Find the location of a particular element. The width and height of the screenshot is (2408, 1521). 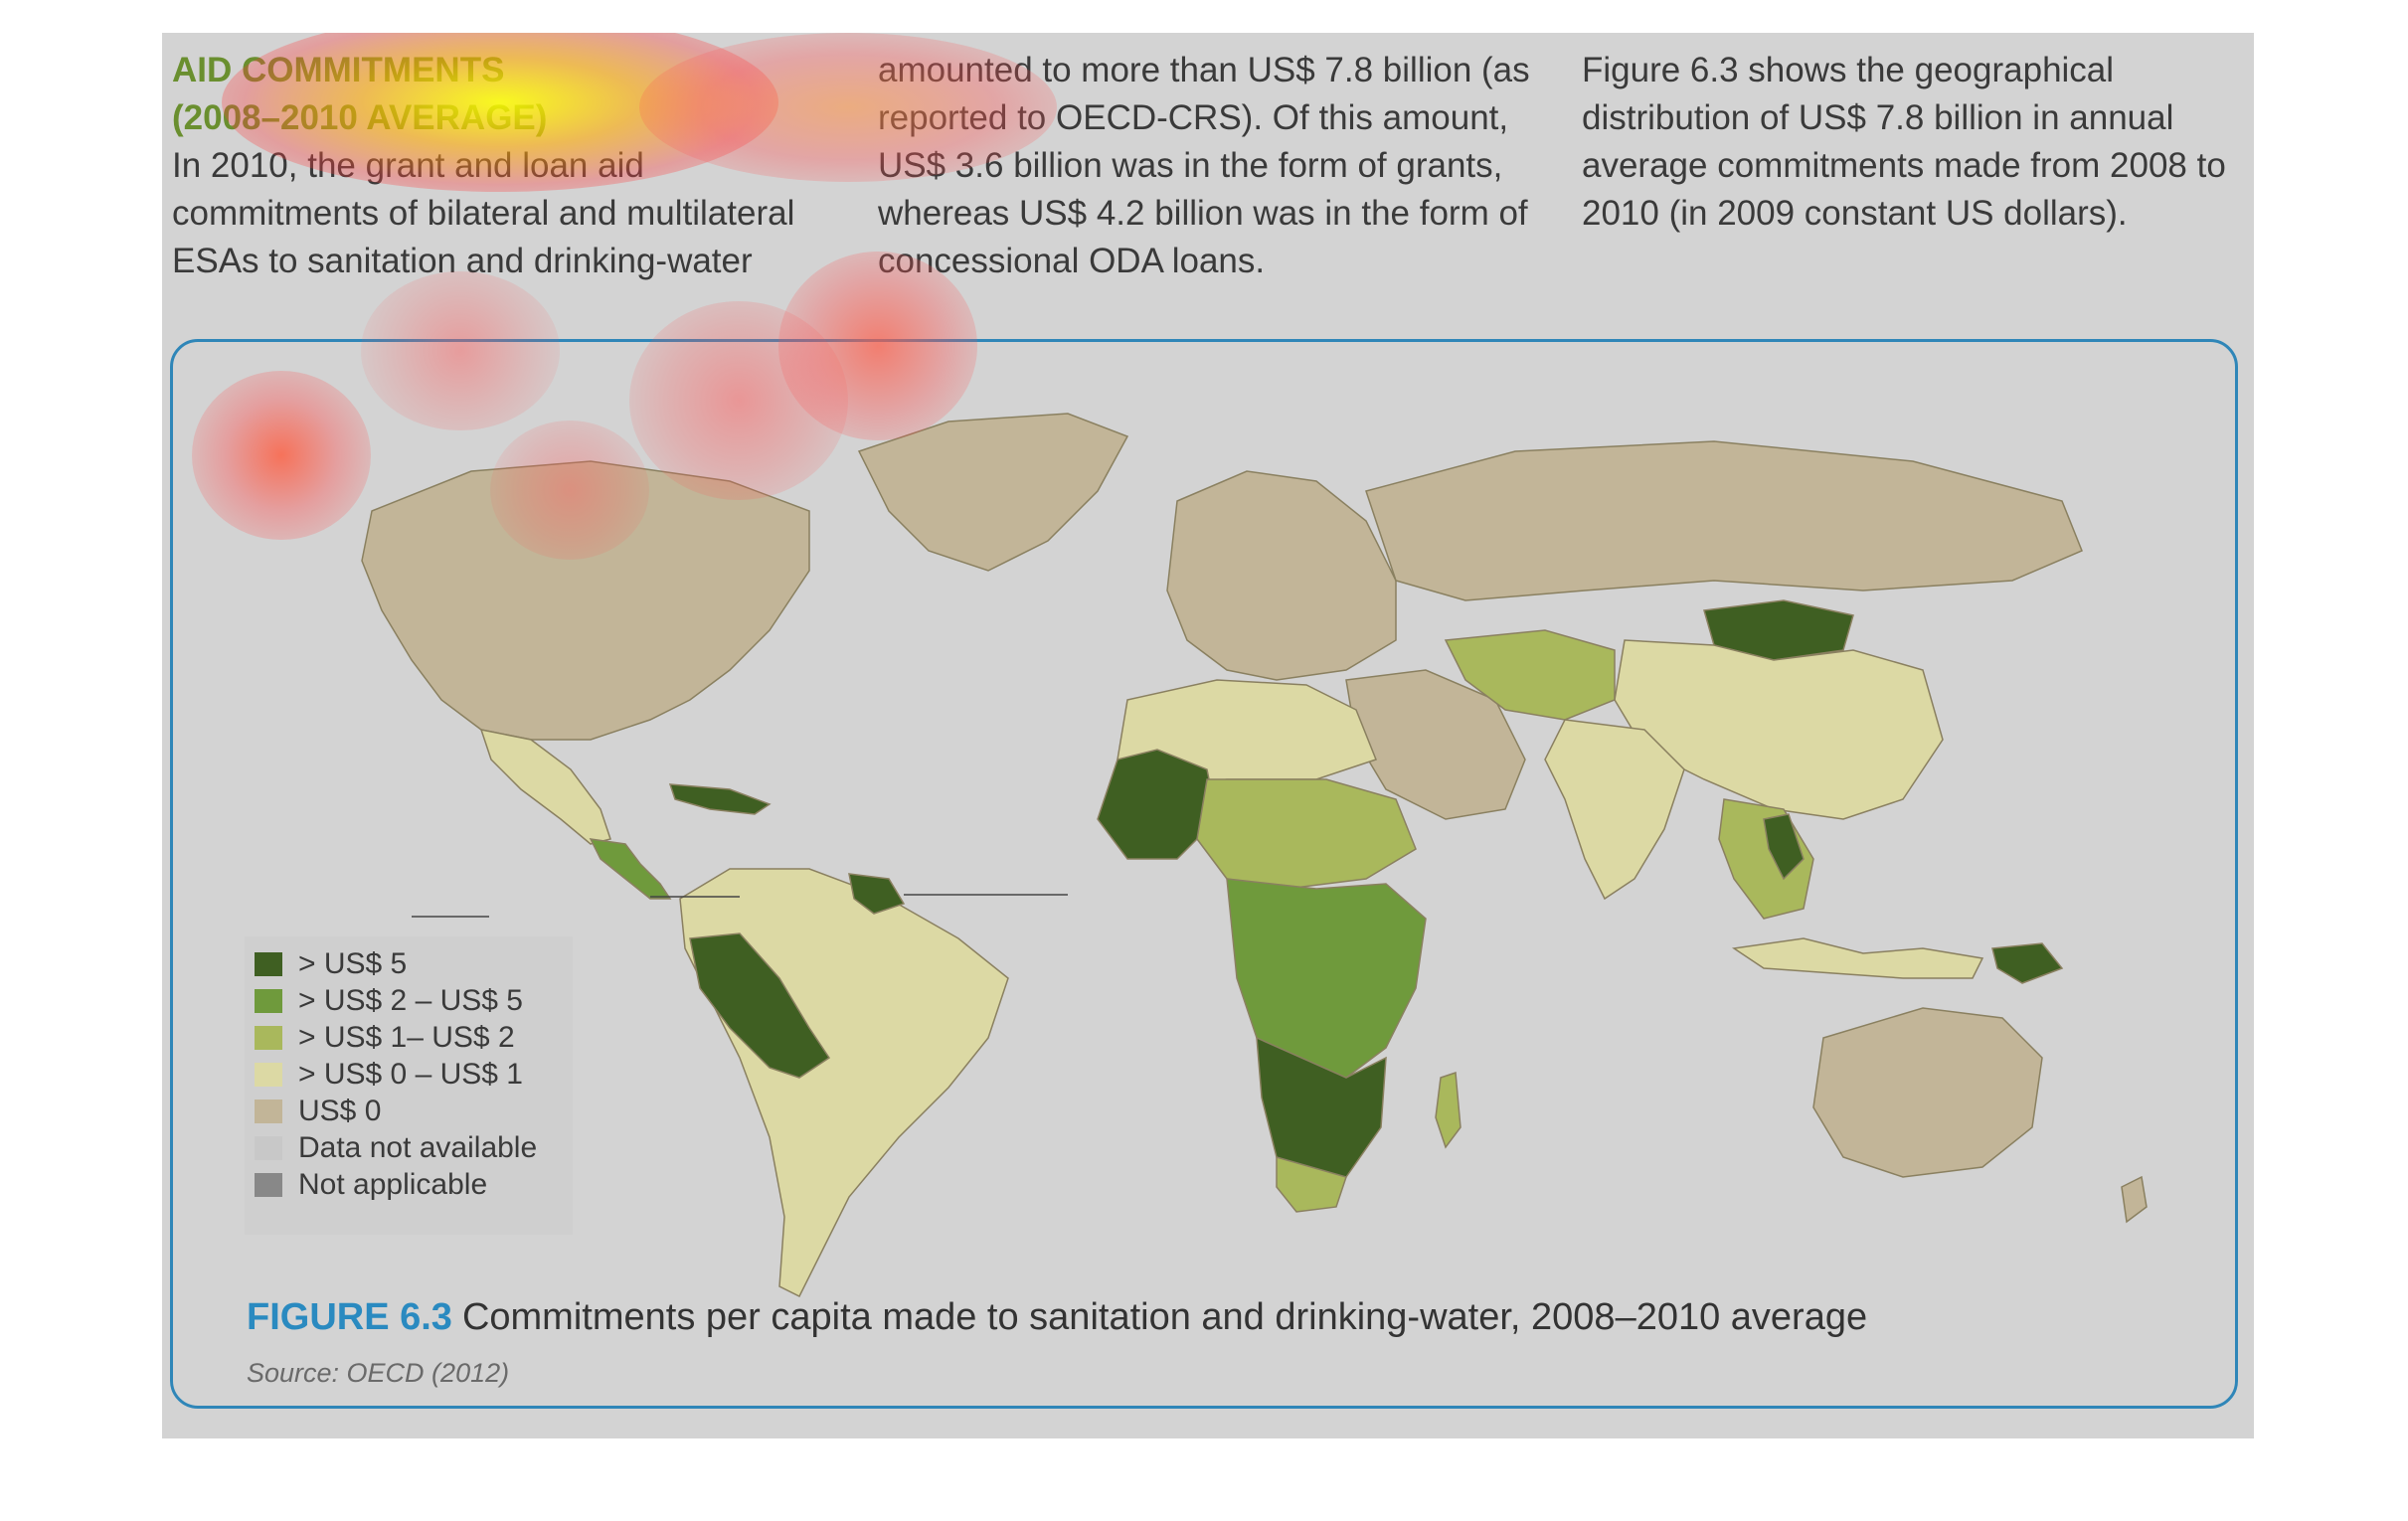

central-asia-region is located at coordinates (1530, 675).